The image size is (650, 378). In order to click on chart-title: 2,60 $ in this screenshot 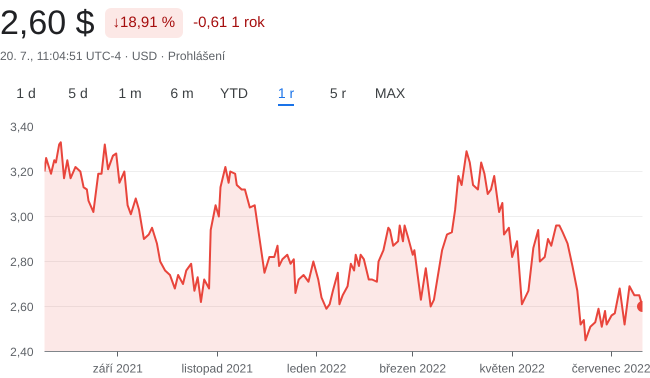, I will do `click(47, 23)`.